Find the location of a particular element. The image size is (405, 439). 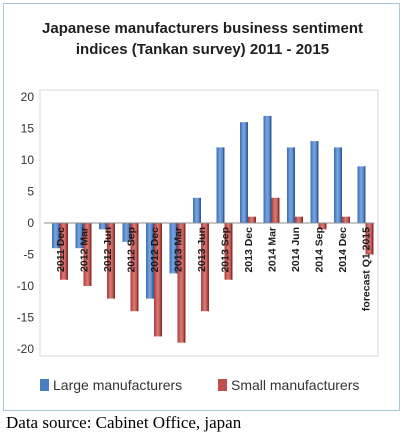

x-category-label: 2013 Sep is located at coordinates (226, 250).